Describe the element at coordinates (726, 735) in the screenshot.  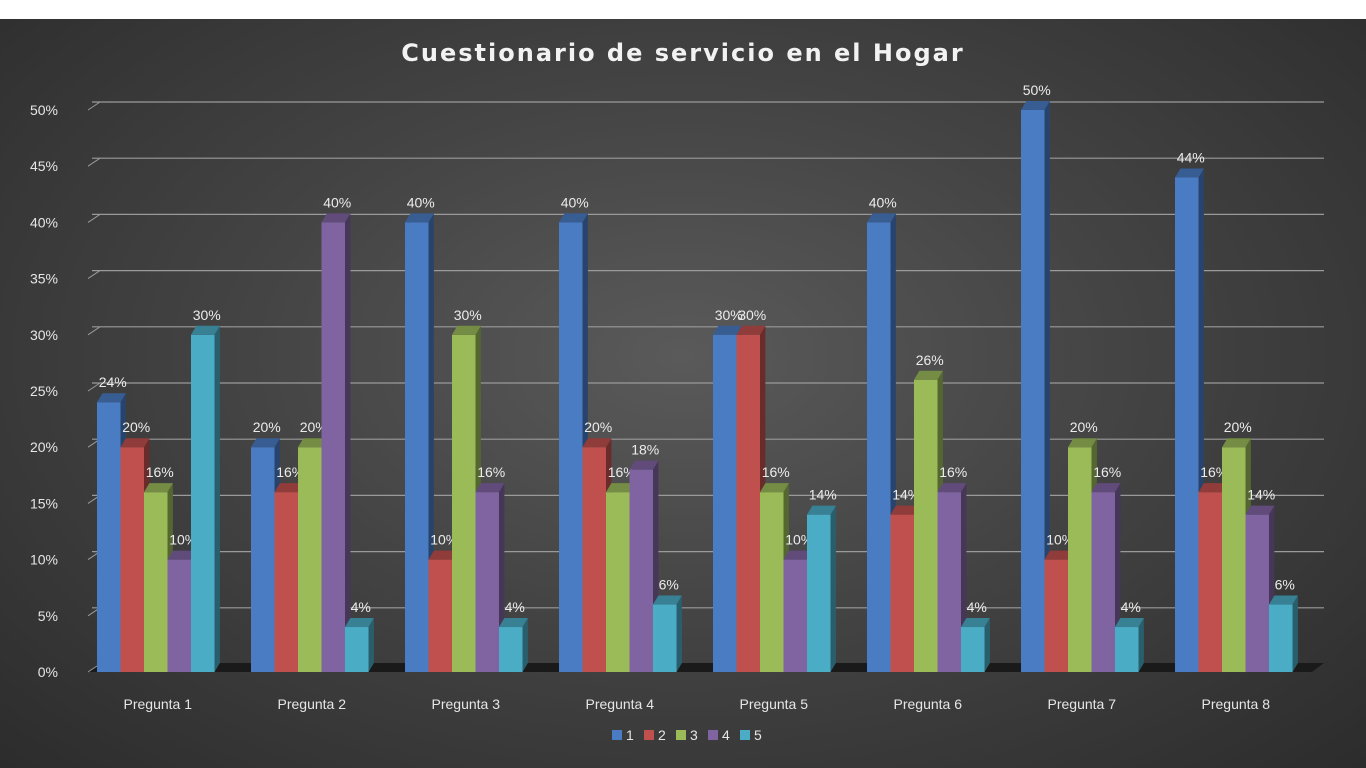
I see `legend-label: 4` at that location.